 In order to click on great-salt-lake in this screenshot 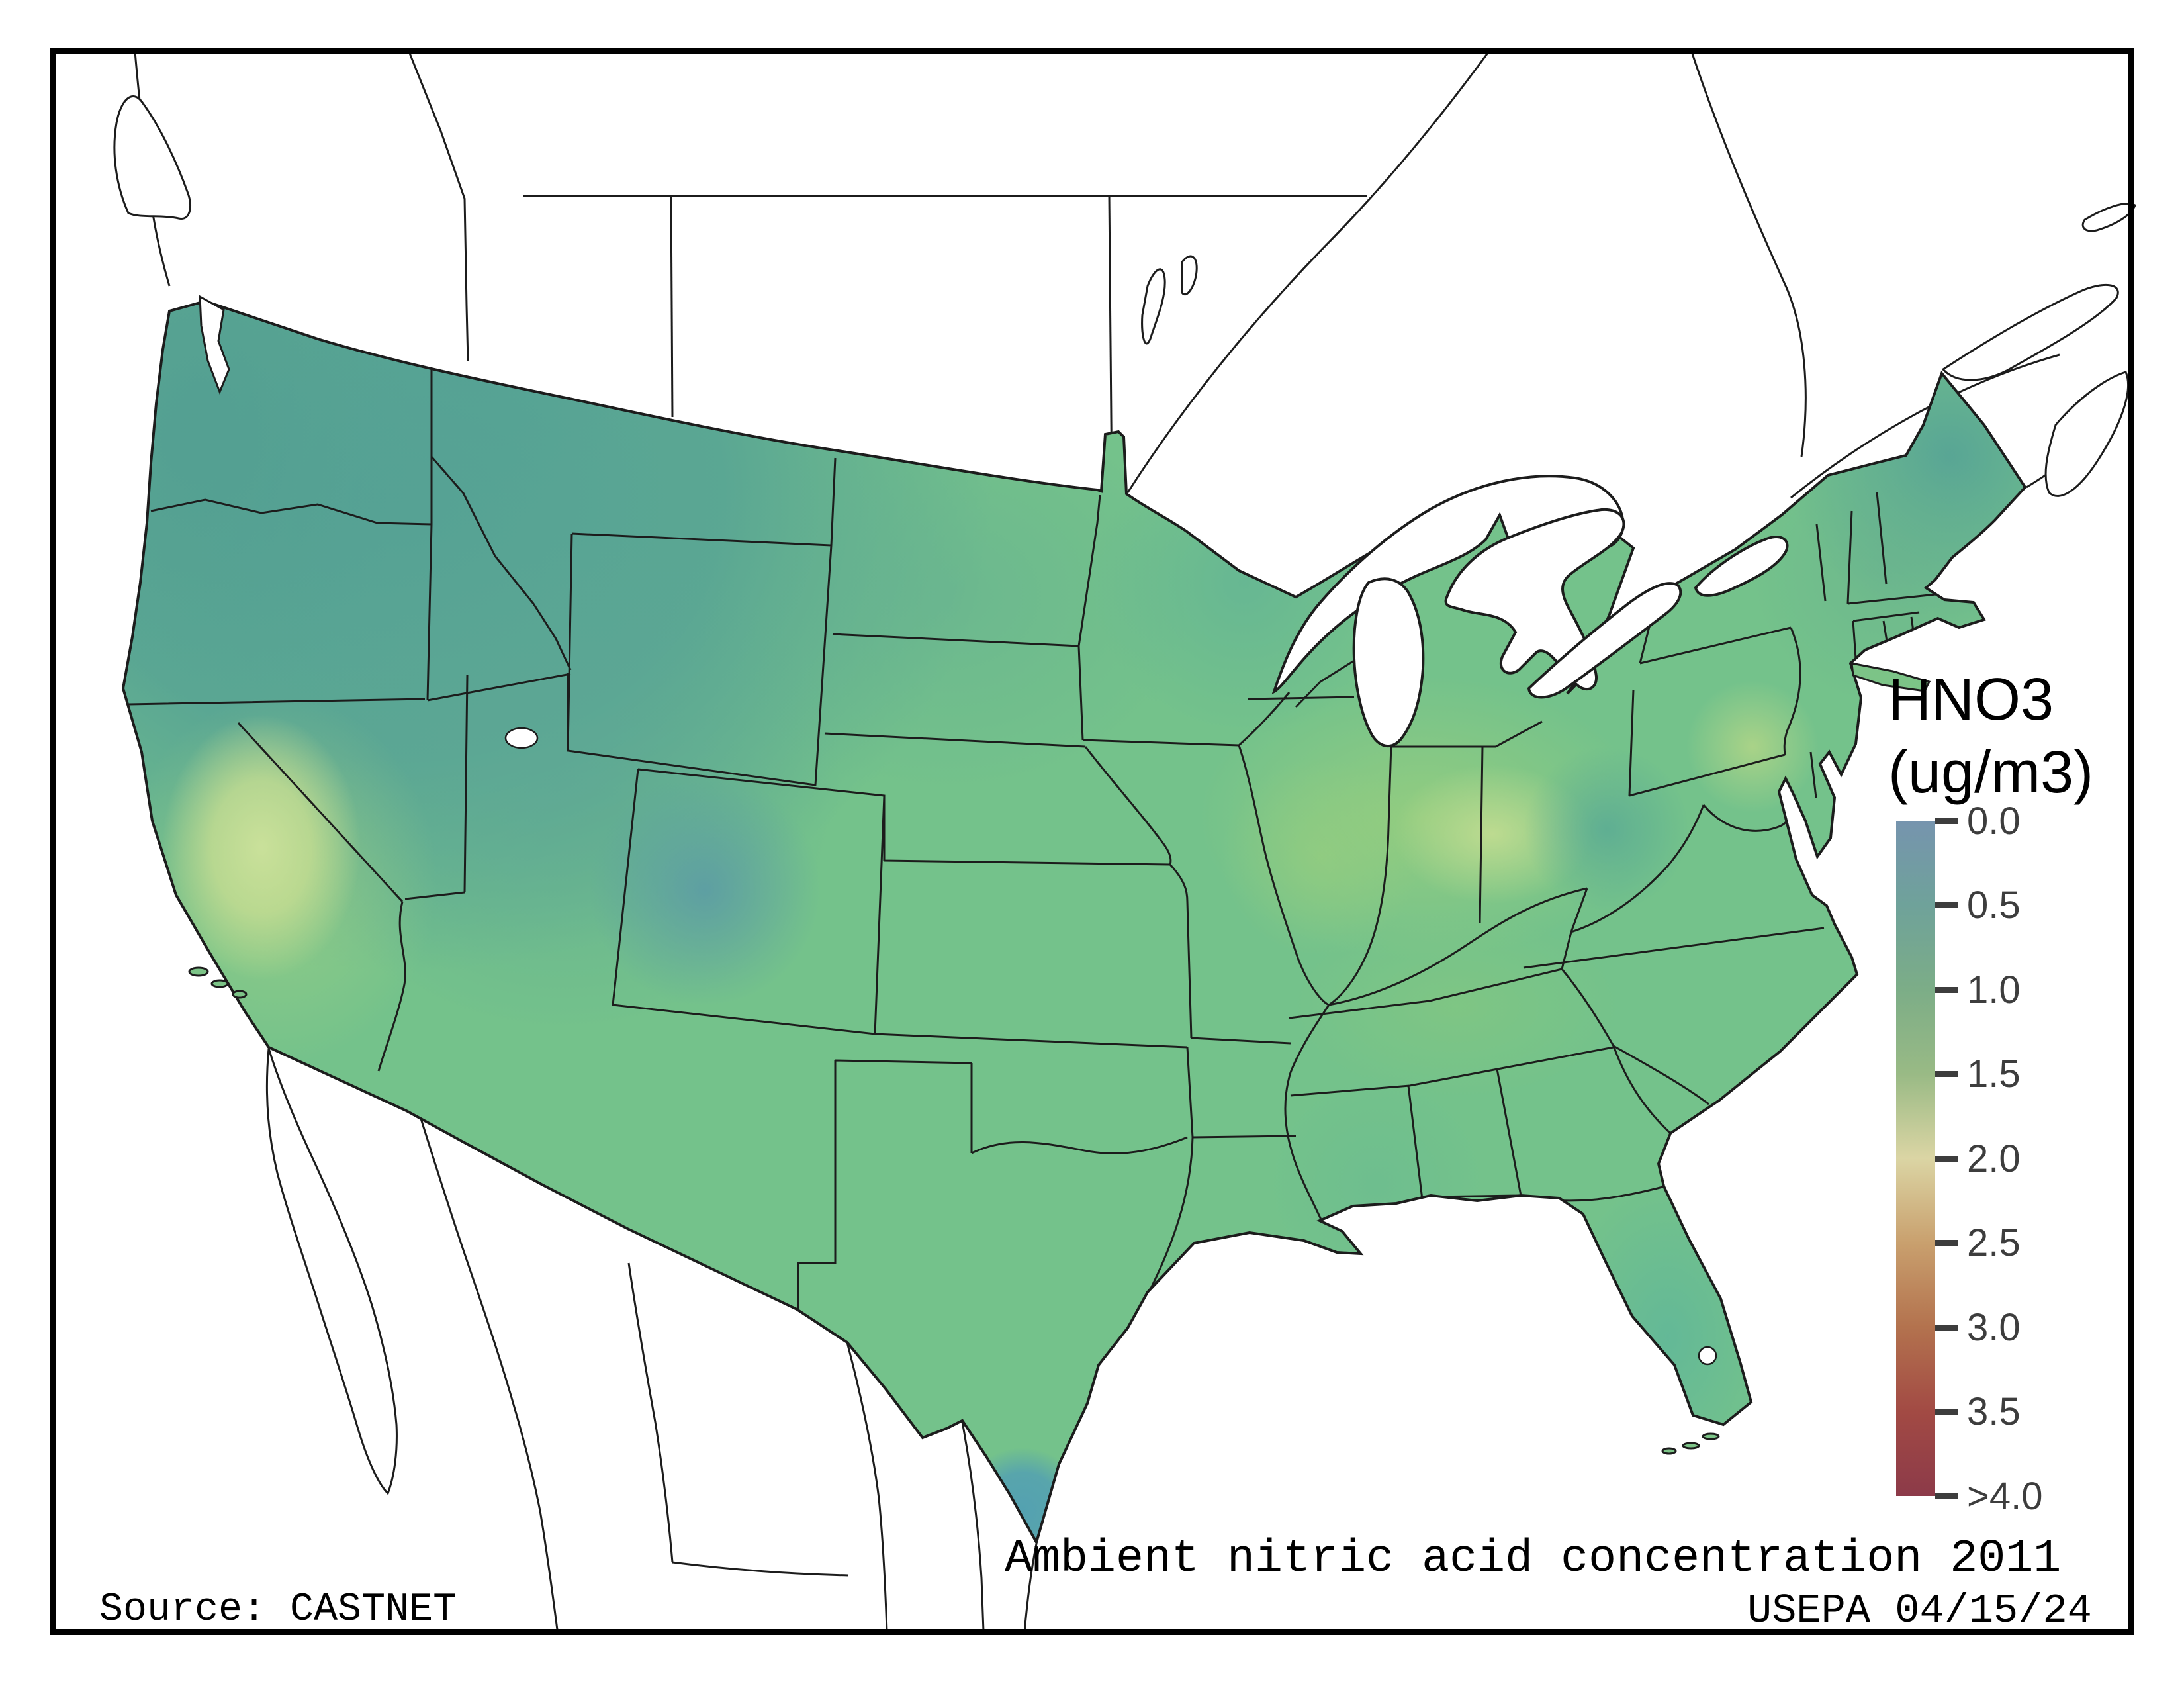, I will do `click(521, 738)`.